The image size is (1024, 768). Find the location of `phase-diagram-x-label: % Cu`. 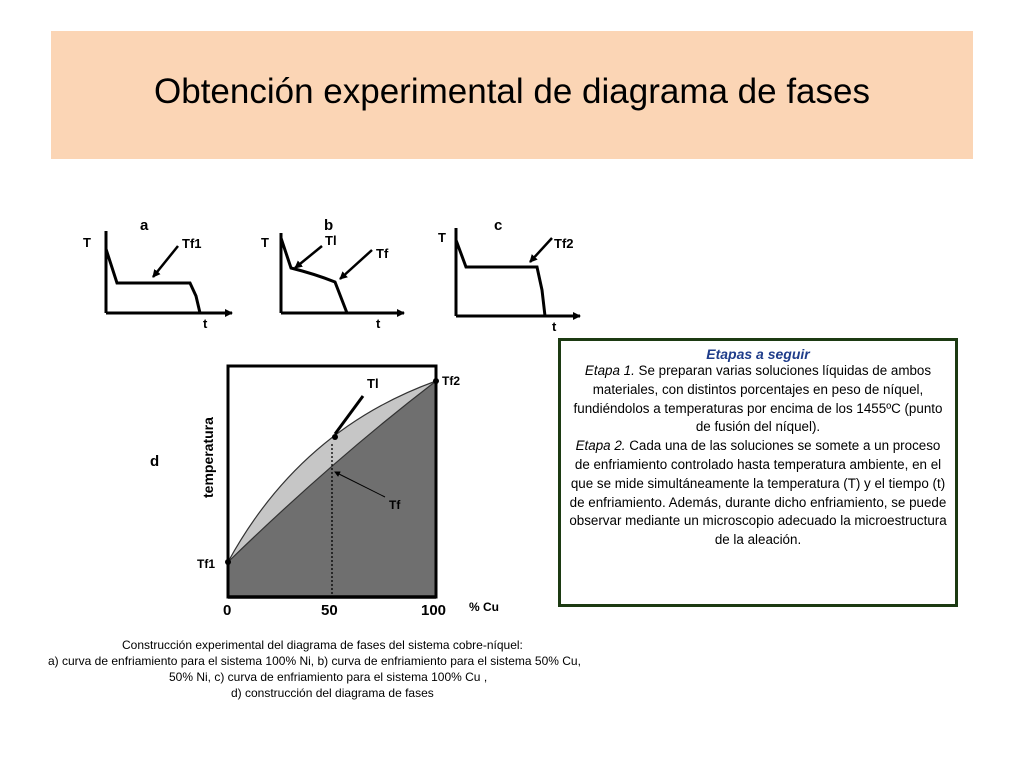

phase-diagram-x-label: % Cu is located at coordinates (484, 607).